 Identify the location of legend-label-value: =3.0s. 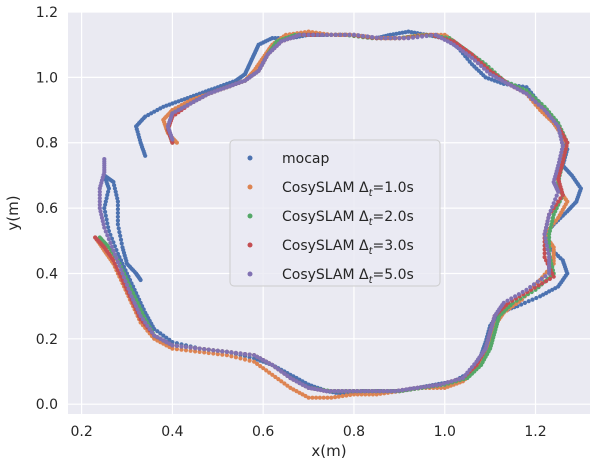
(393, 246).